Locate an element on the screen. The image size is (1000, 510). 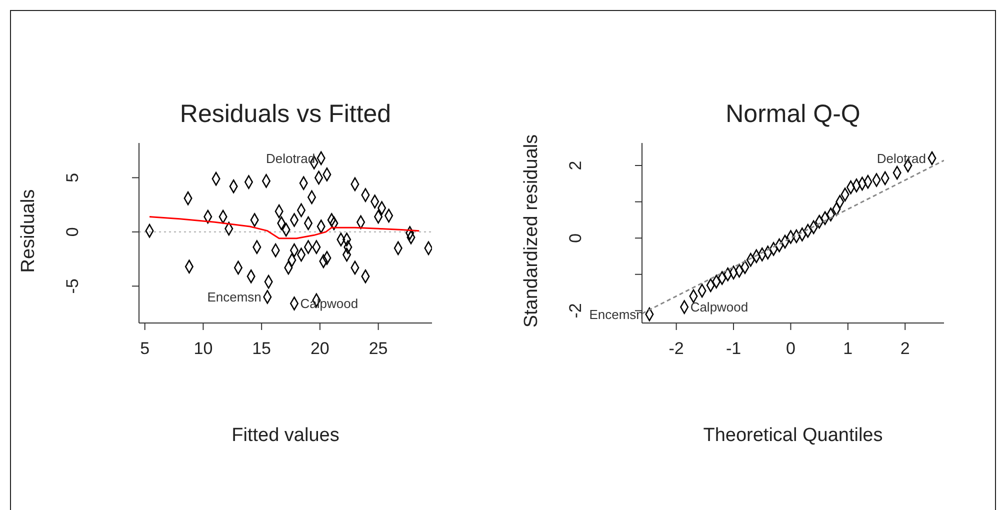
annotation: Delotrad is located at coordinates (901, 158).